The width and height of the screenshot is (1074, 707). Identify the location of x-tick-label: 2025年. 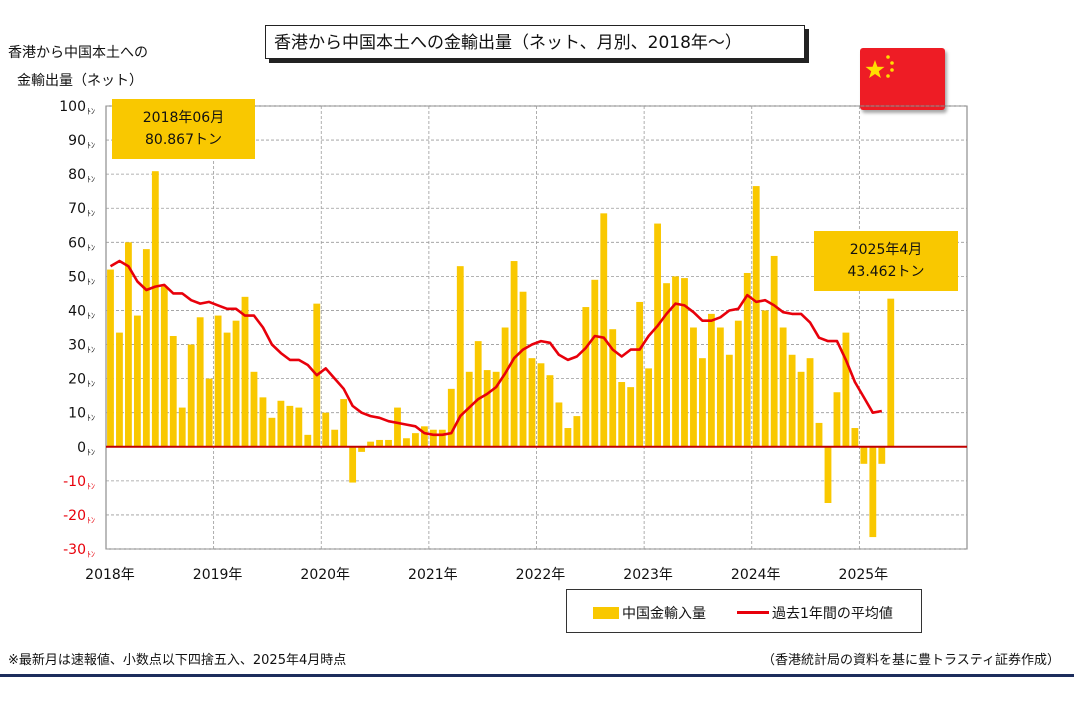
(864, 575).